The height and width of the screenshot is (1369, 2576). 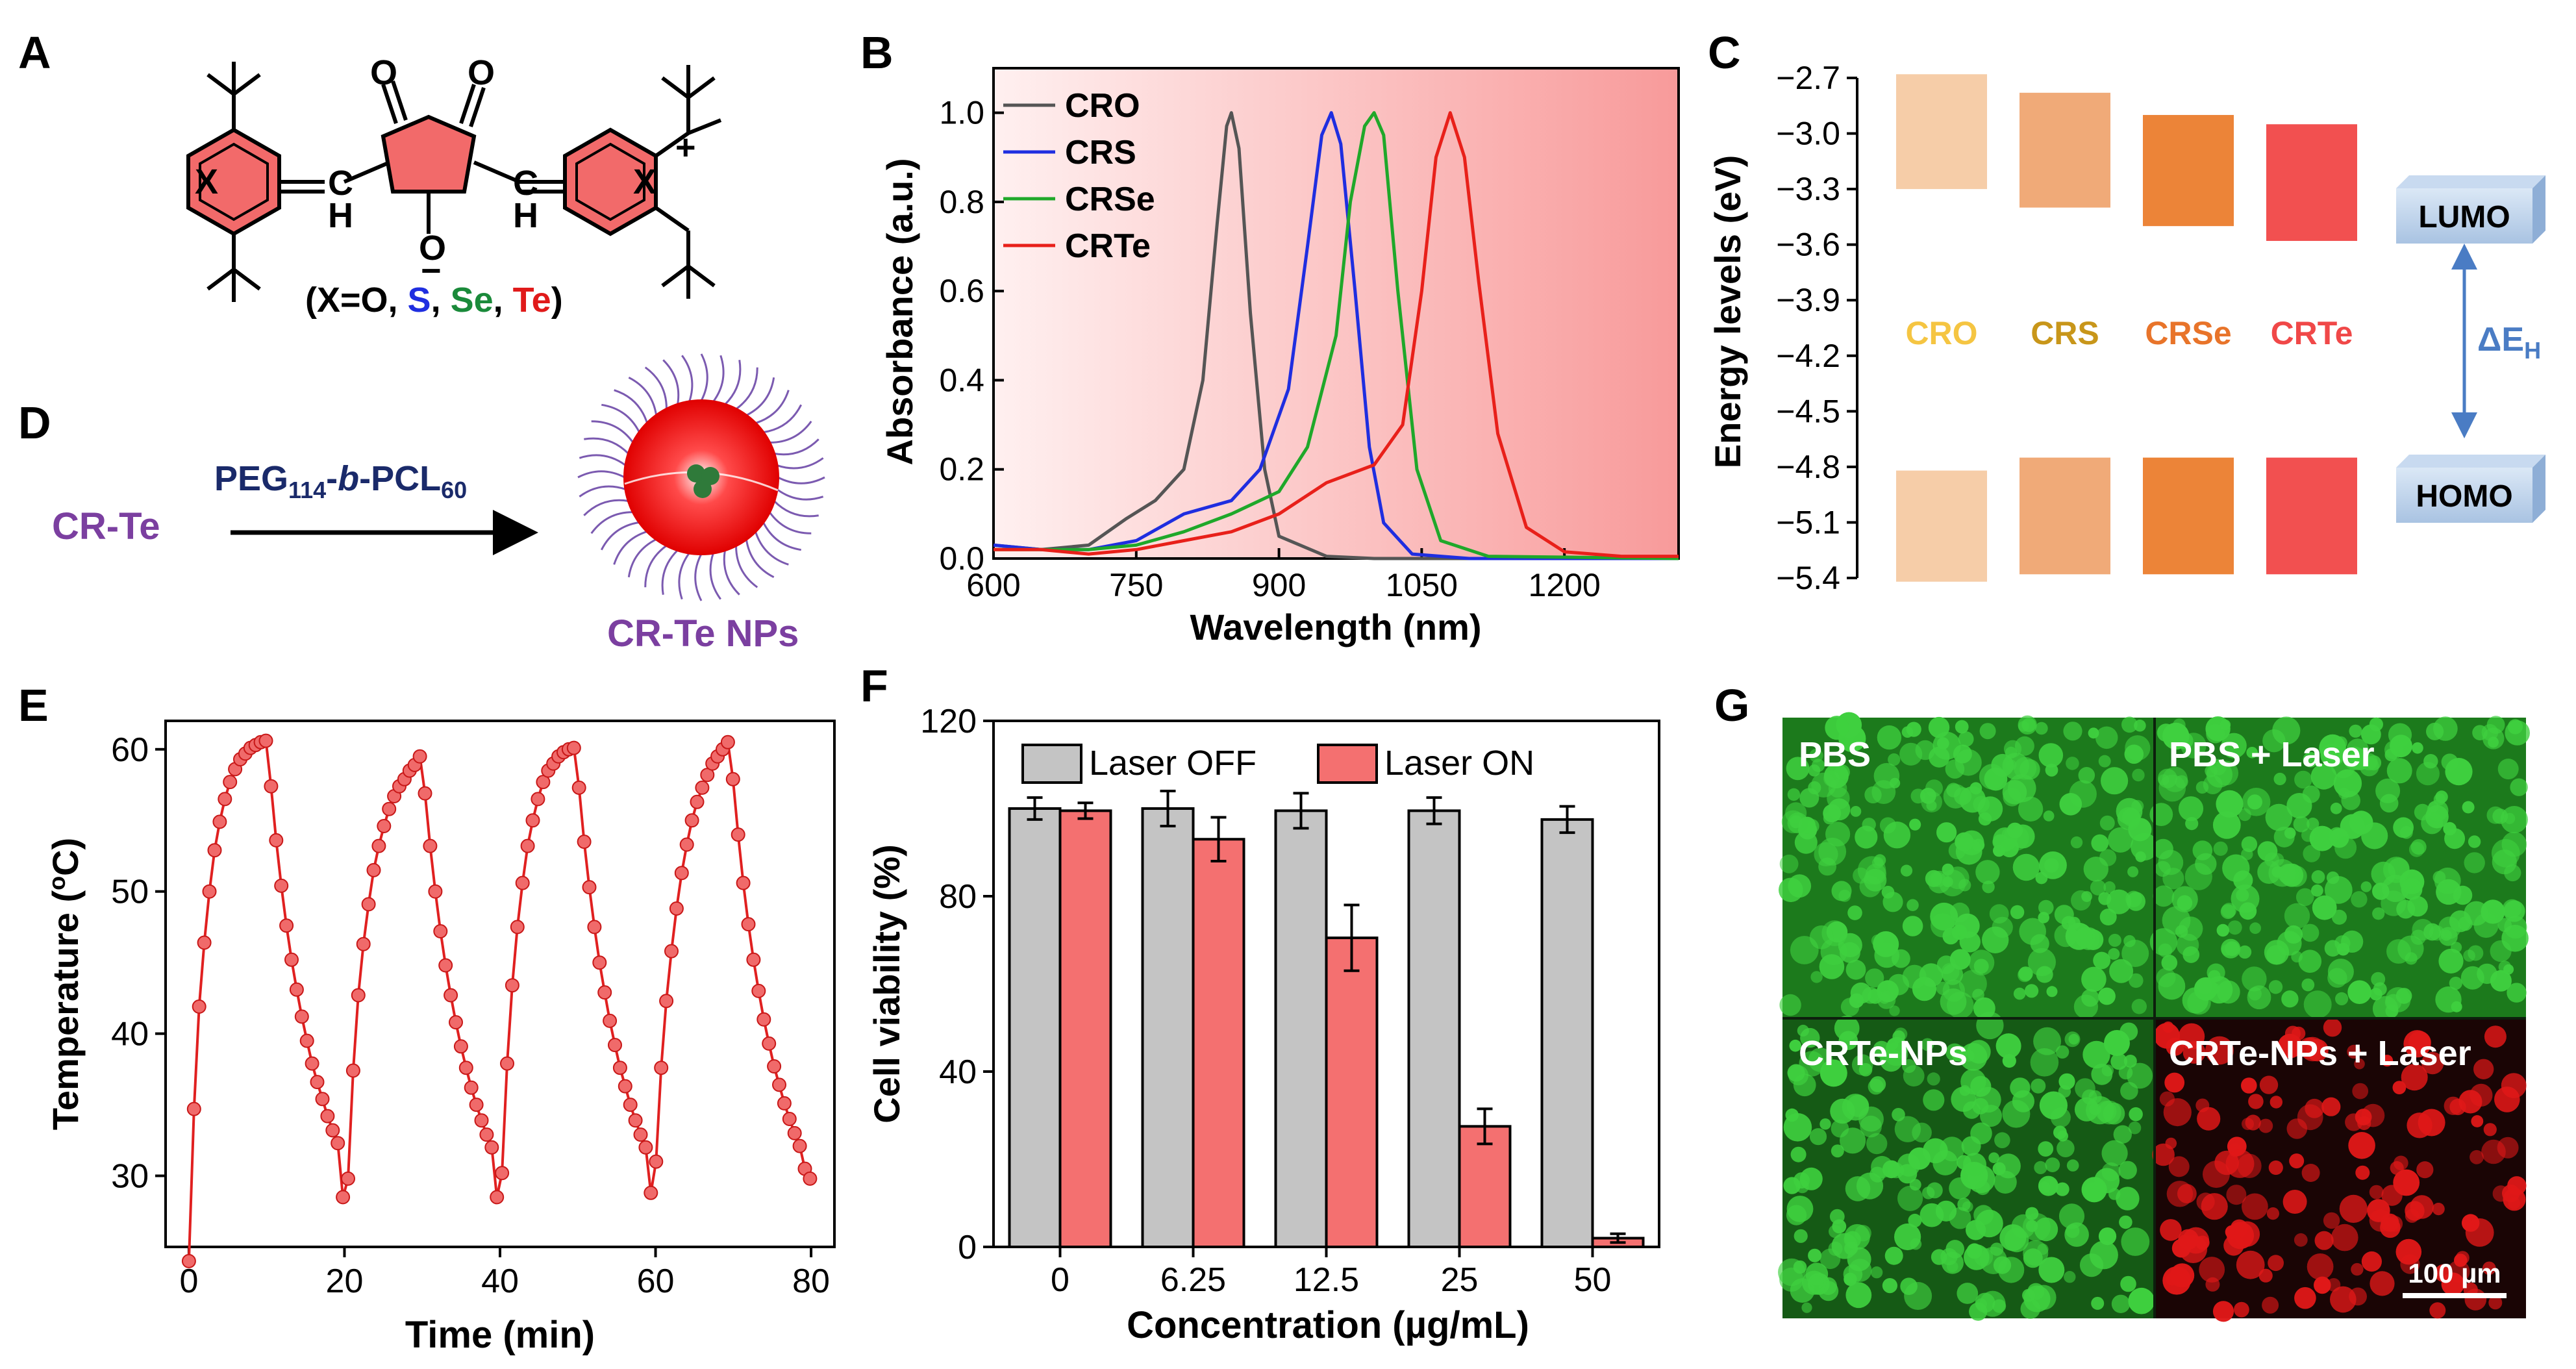 What do you see at coordinates (525, 215) in the screenshot?
I see `atom-h-right: H` at bounding box center [525, 215].